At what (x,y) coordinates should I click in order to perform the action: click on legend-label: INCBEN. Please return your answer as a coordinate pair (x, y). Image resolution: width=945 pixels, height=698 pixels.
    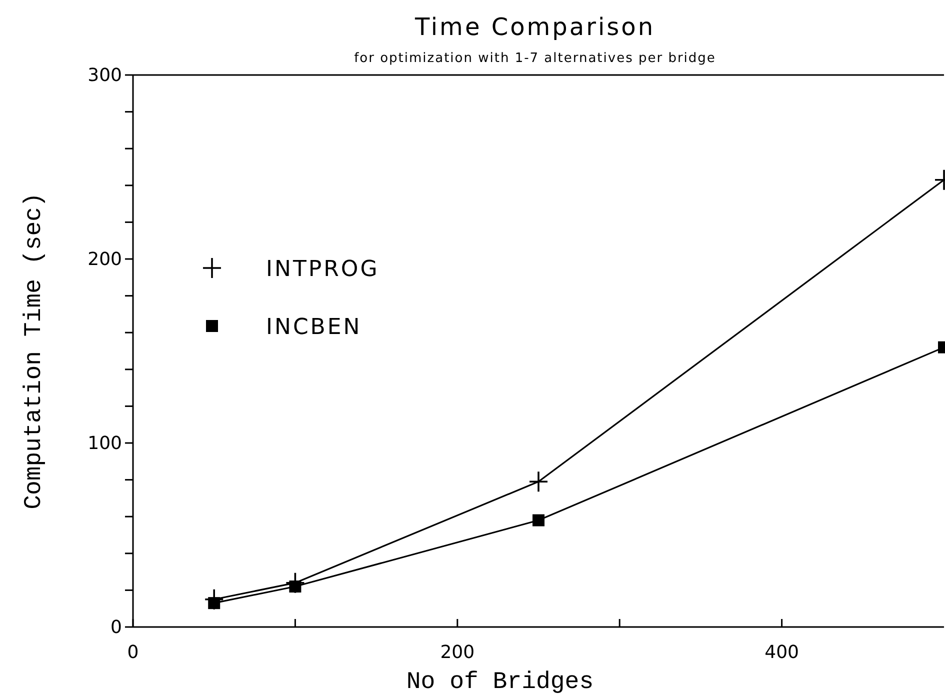
    Looking at the image, I should click on (314, 327).